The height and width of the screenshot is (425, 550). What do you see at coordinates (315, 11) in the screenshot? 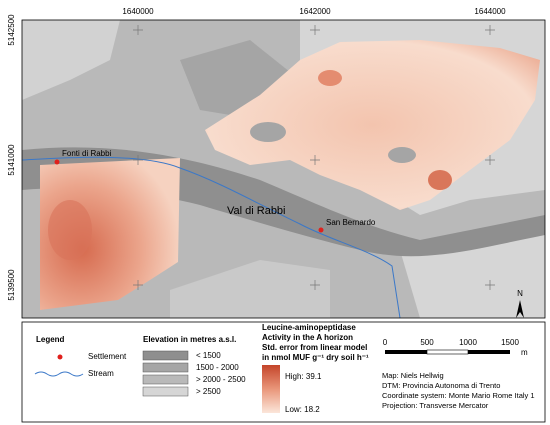
I see `x-tick-label: 1642000` at bounding box center [315, 11].